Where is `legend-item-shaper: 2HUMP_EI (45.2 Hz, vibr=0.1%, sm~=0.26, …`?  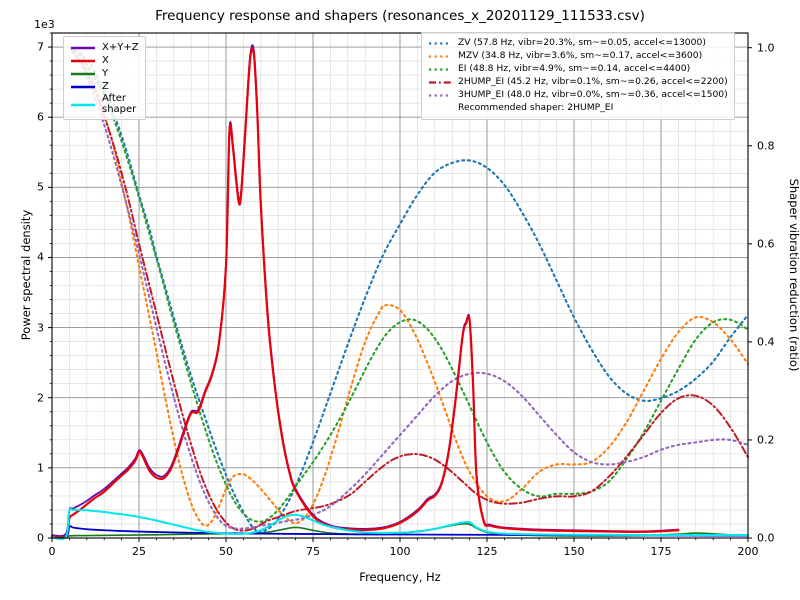 legend-item-shaper: 2HUMP_EI (45.2 Hz, vibr=0.1%, sm~=0.26, … is located at coordinates (578, 82).